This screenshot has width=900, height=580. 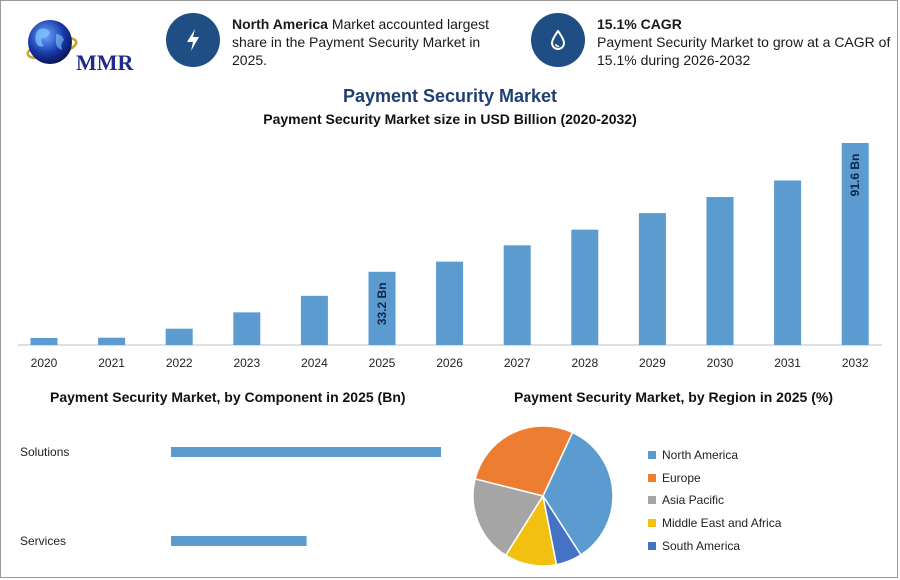 What do you see at coordinates (787, 363) in the screenshot?
I see `x-tick-label: 2031` at bounding box center [787, 363].